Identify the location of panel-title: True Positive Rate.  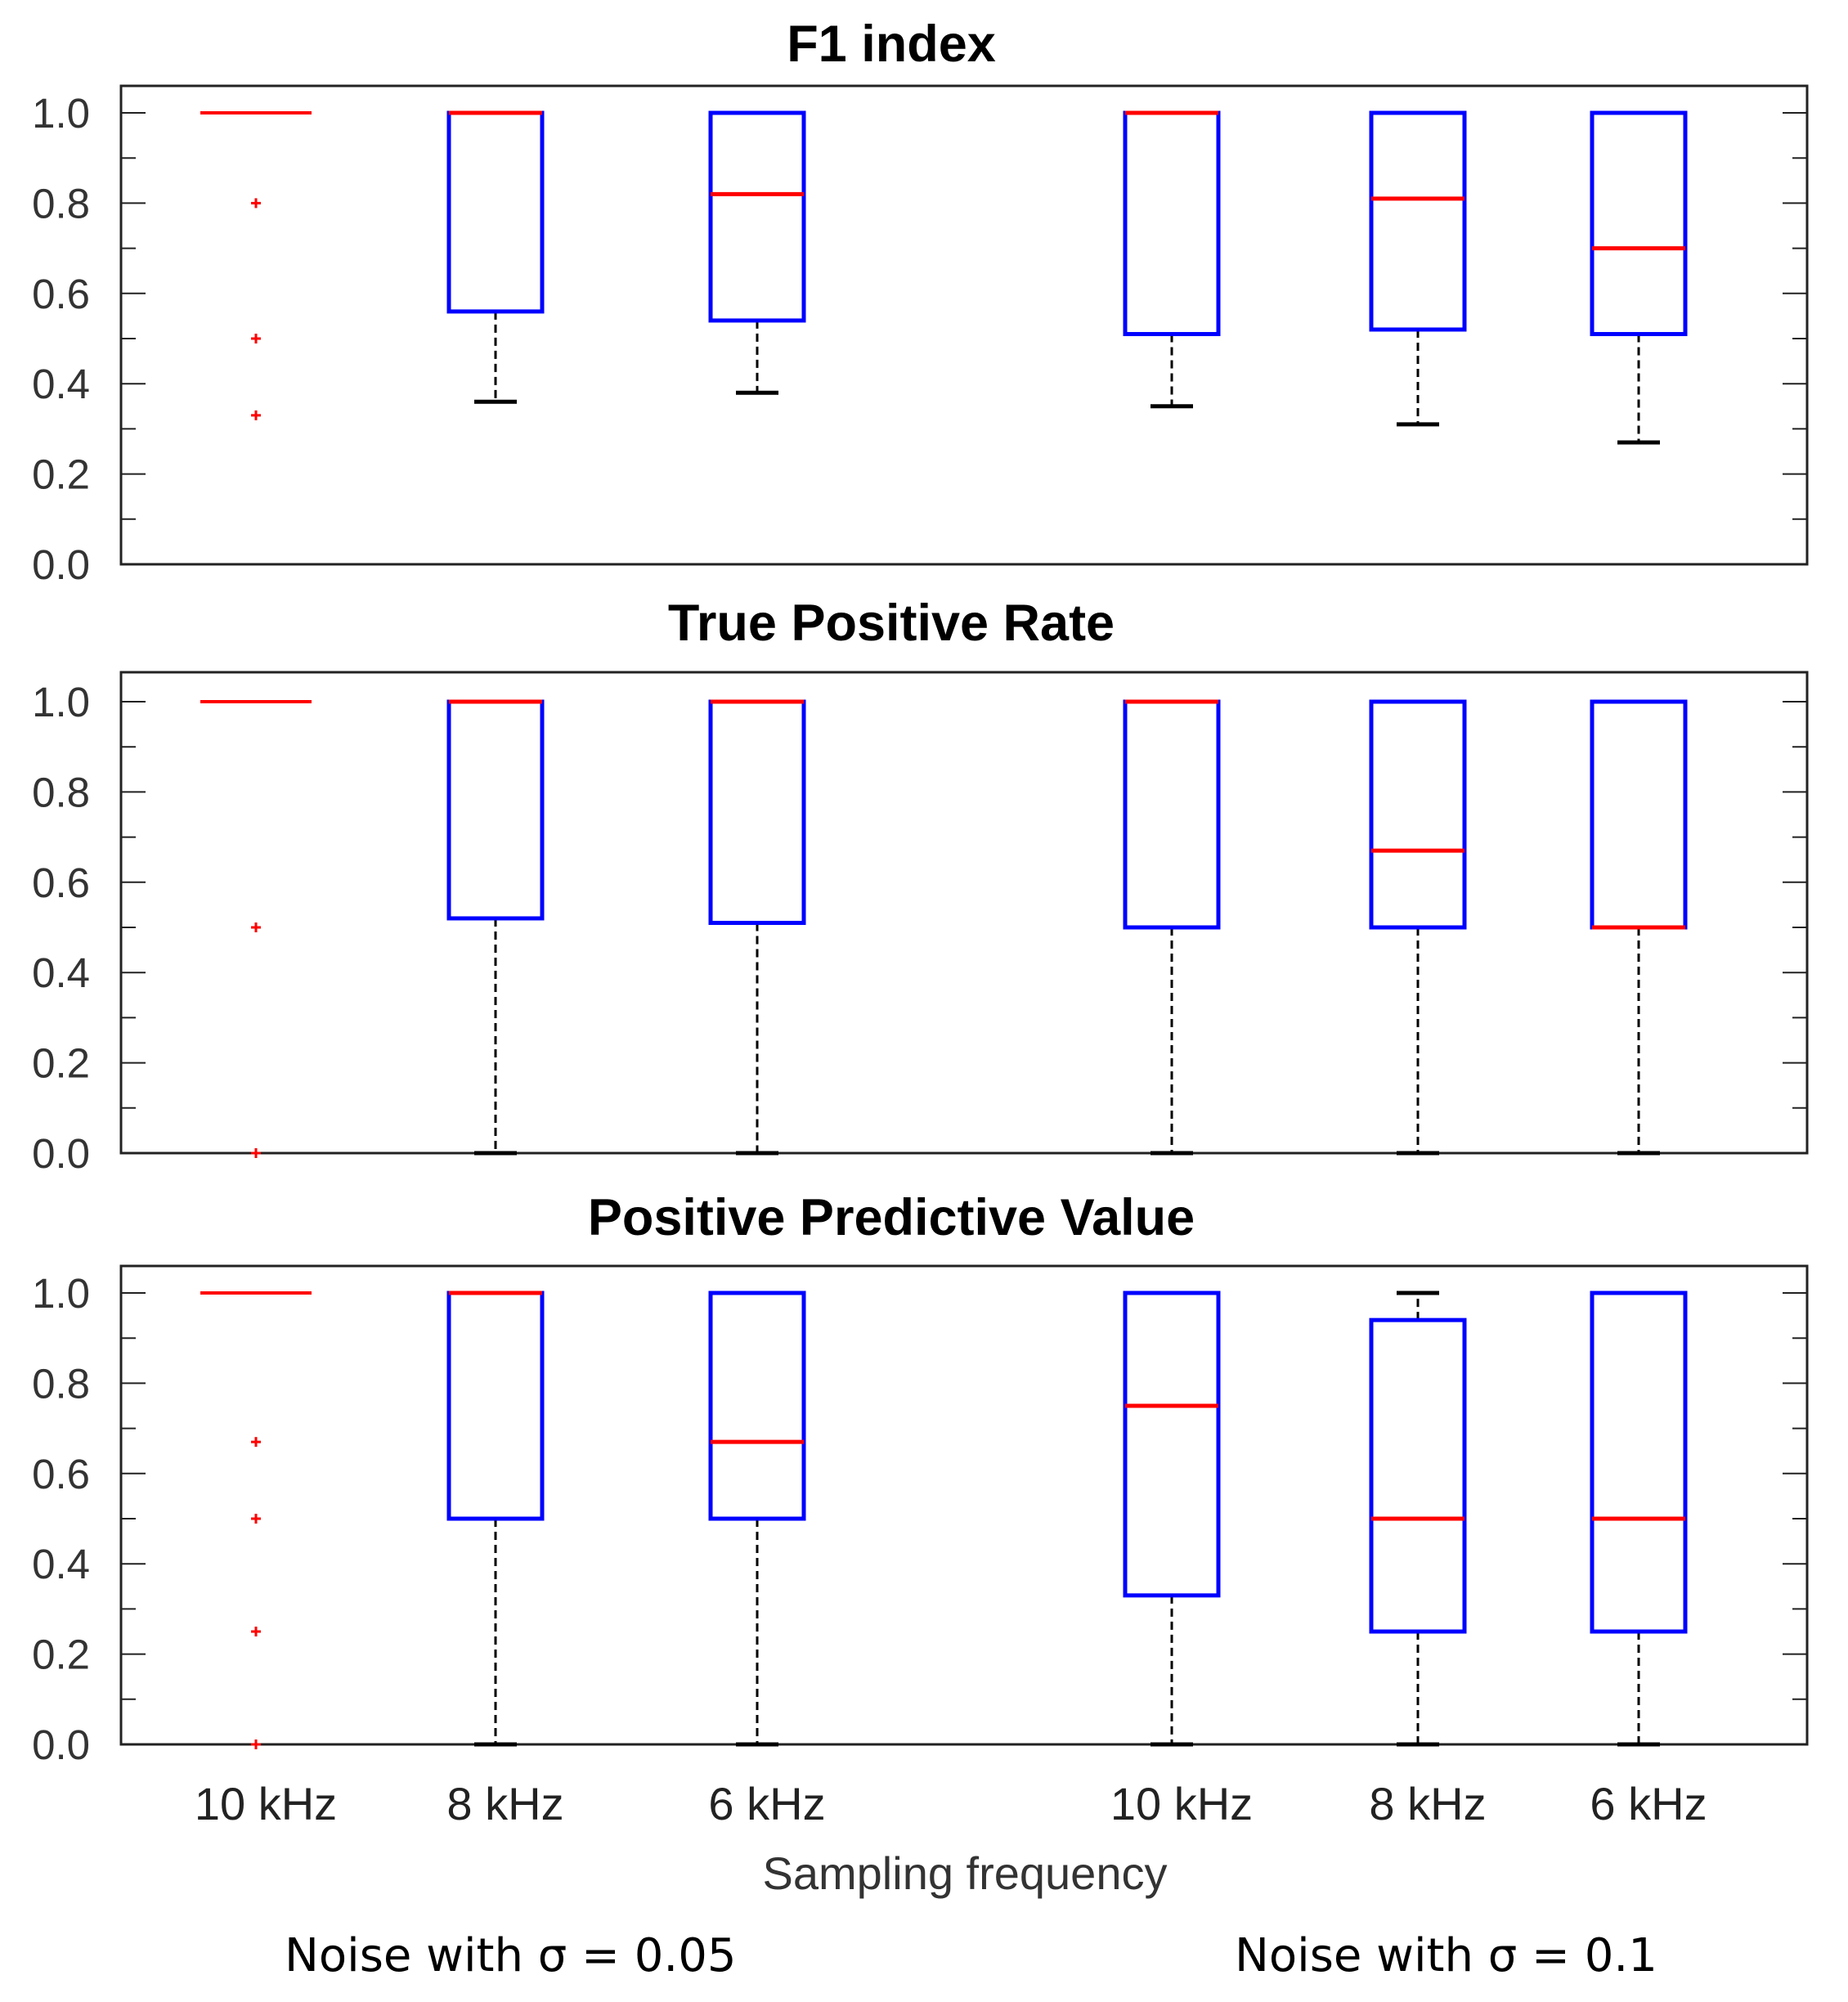
(891, 623).